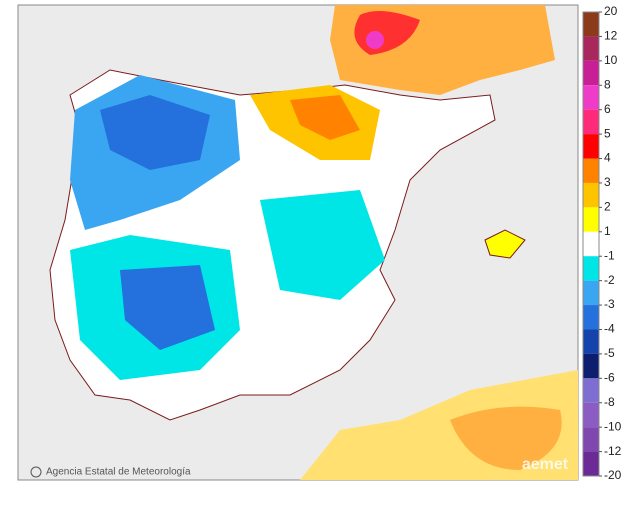 Image resolution: width=630 pixels, height=505 pixels. I want to click on legend-frame, so click(591, 244).